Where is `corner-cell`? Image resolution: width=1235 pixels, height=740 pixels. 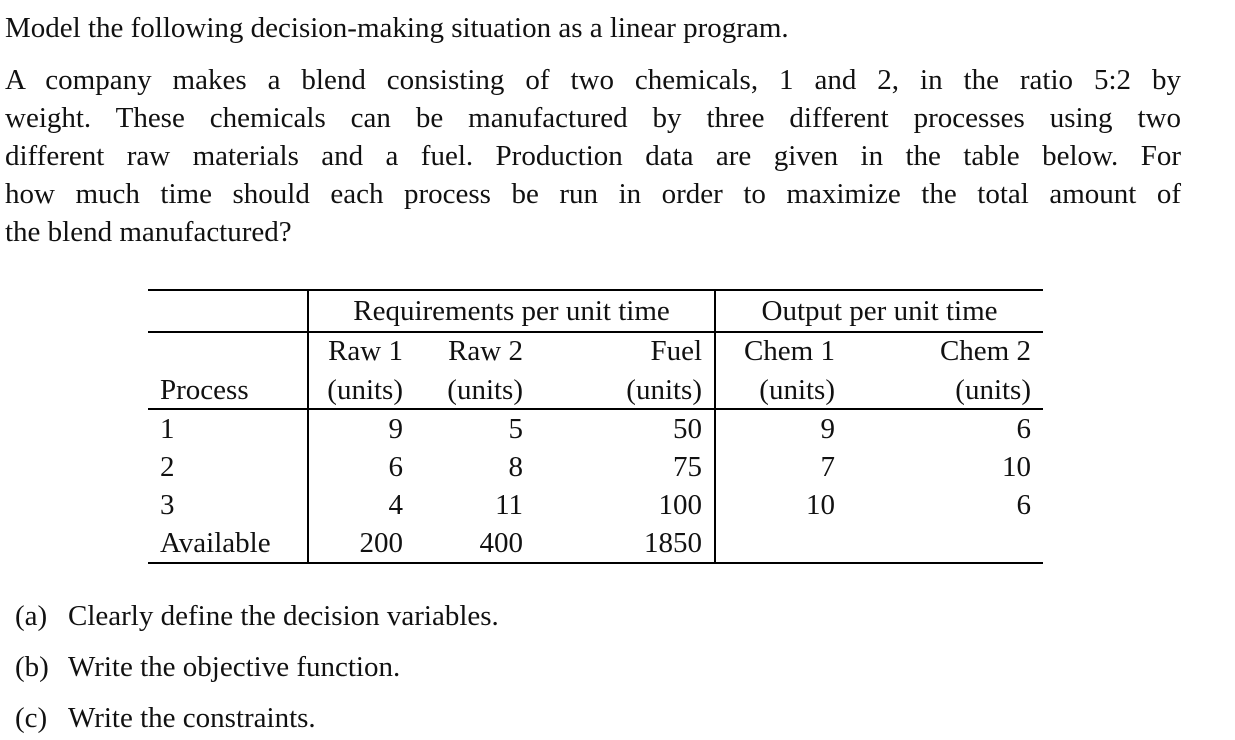 corner-cell is located at coordinates (228, 311).